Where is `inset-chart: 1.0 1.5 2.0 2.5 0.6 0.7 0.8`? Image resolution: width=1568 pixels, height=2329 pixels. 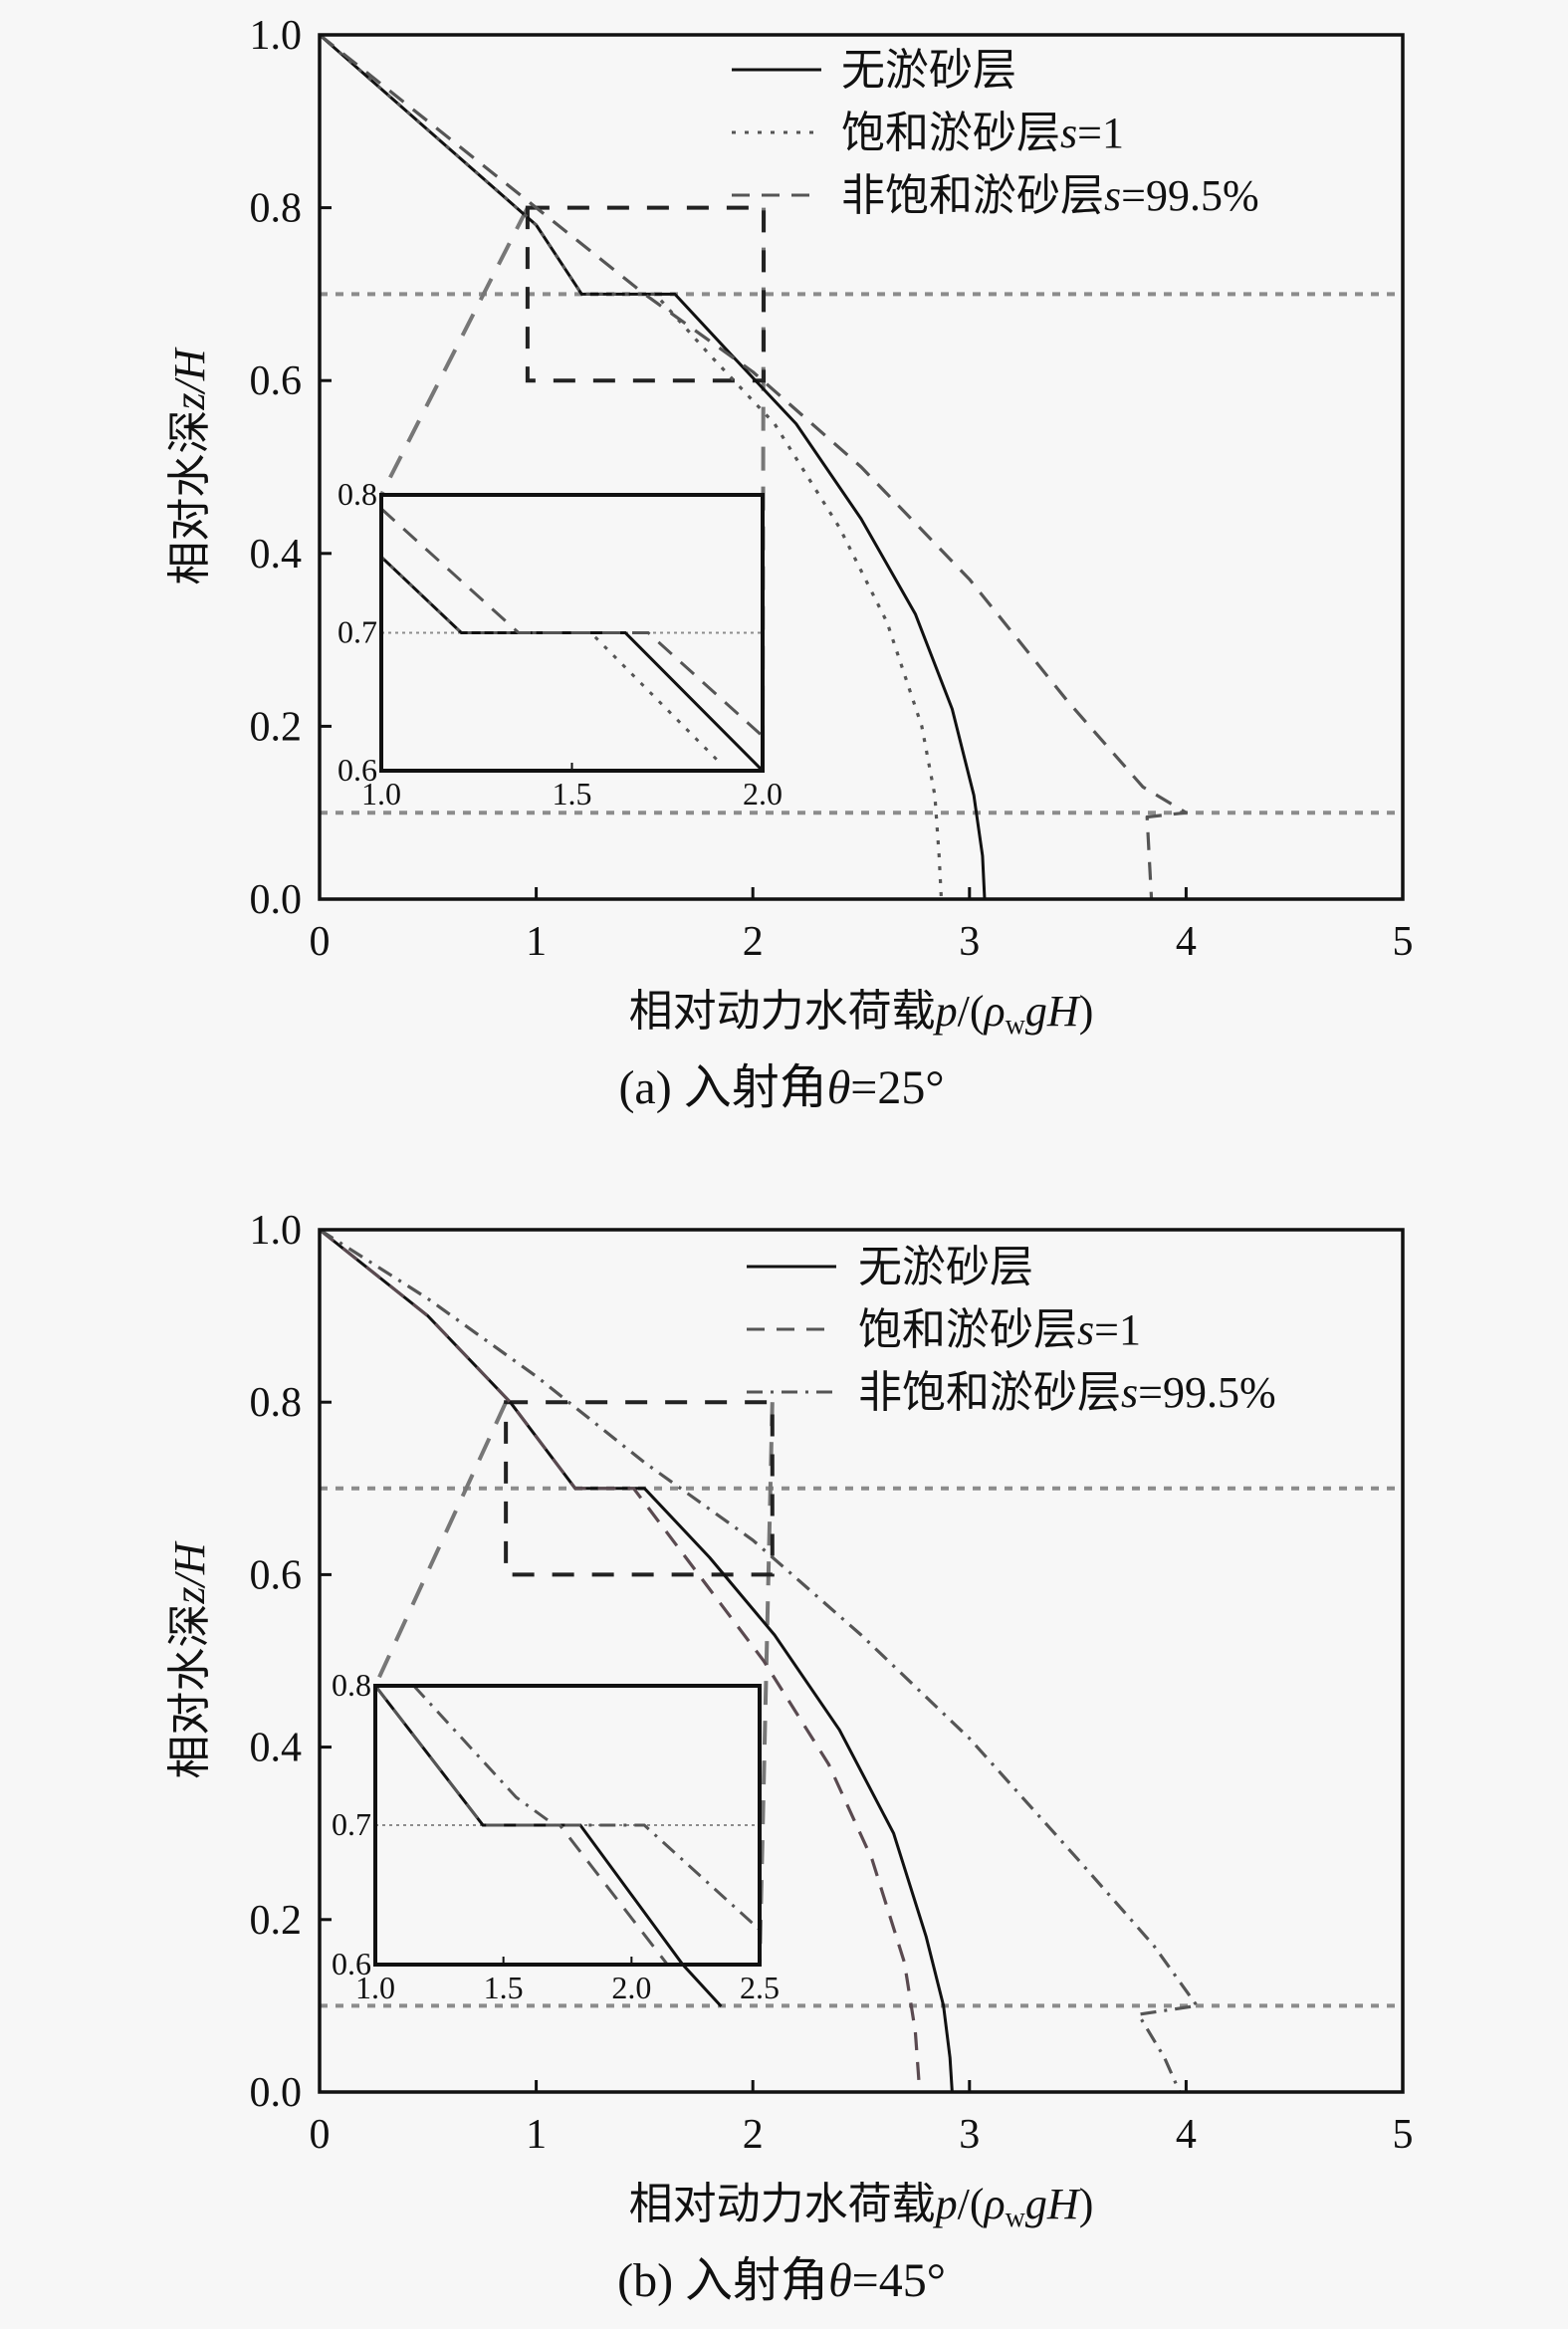 inset-chart: 1.0 1.5 2.0 2.5 0.6 0.7 0.8 is located at coordinates (556, 1837).